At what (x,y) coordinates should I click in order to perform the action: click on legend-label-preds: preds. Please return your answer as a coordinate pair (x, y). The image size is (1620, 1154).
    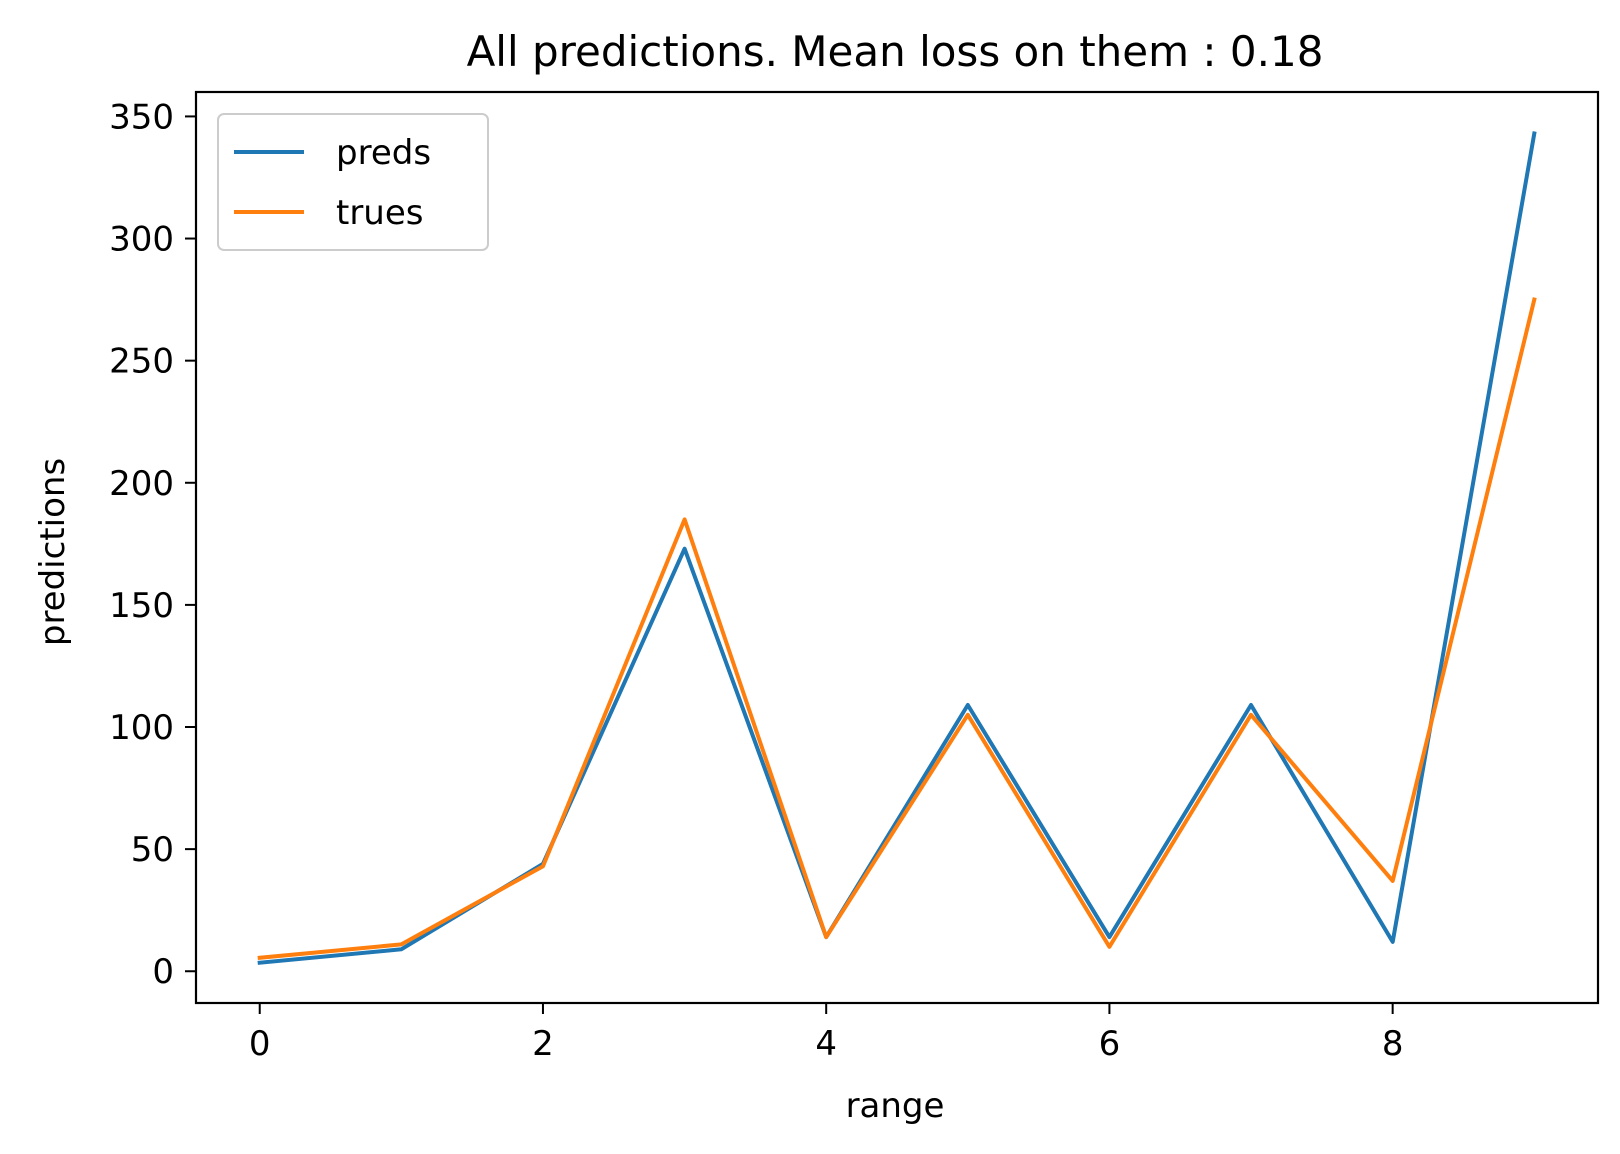
    Looking at the image, I should click on (383, 153).